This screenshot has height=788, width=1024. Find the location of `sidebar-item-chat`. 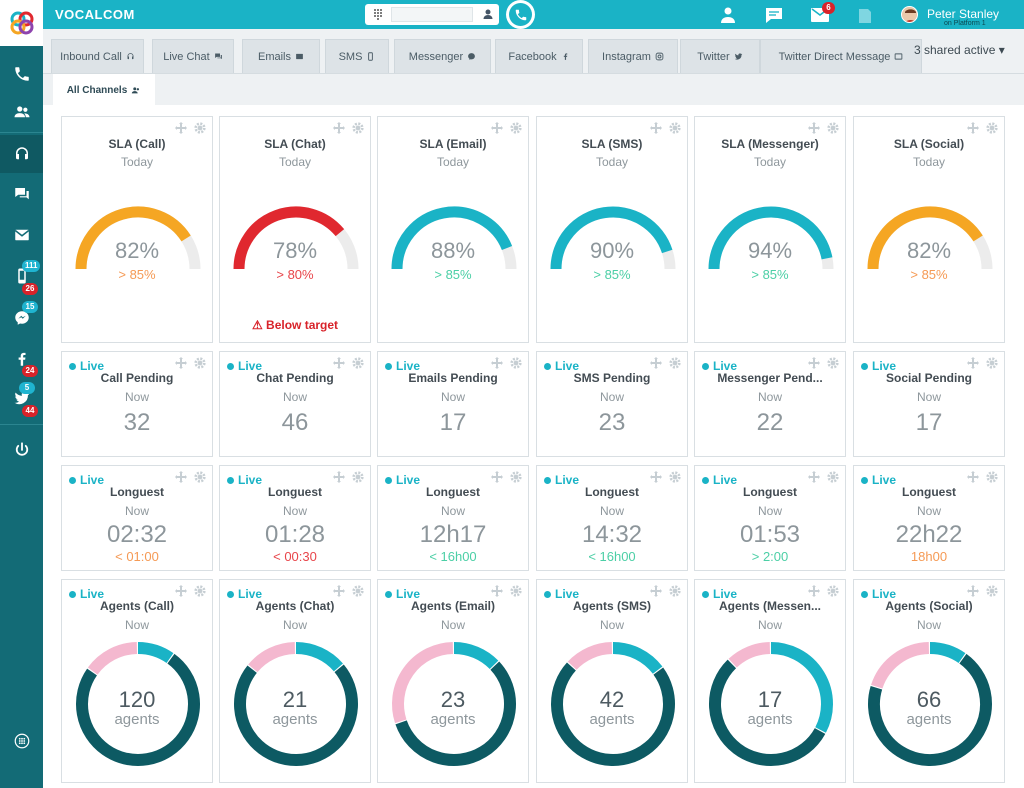

sidebar-item-chat is located at coordinates (21, 194).